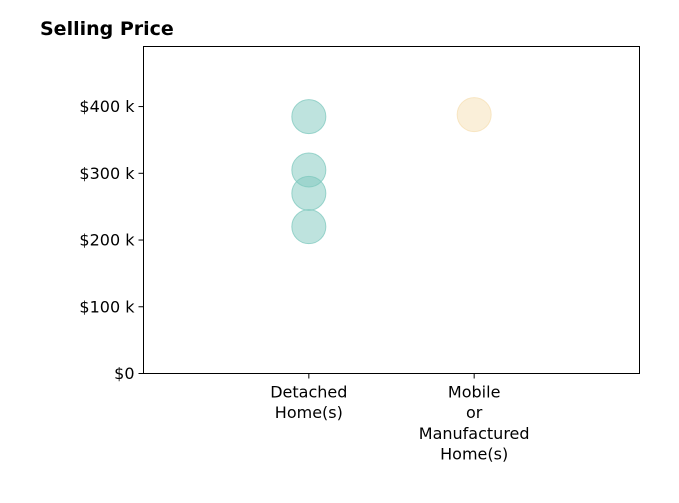  What do you see at coordinates (391, 171) in the screenshot?
I see `data-points` at bounding box center [391, 171].